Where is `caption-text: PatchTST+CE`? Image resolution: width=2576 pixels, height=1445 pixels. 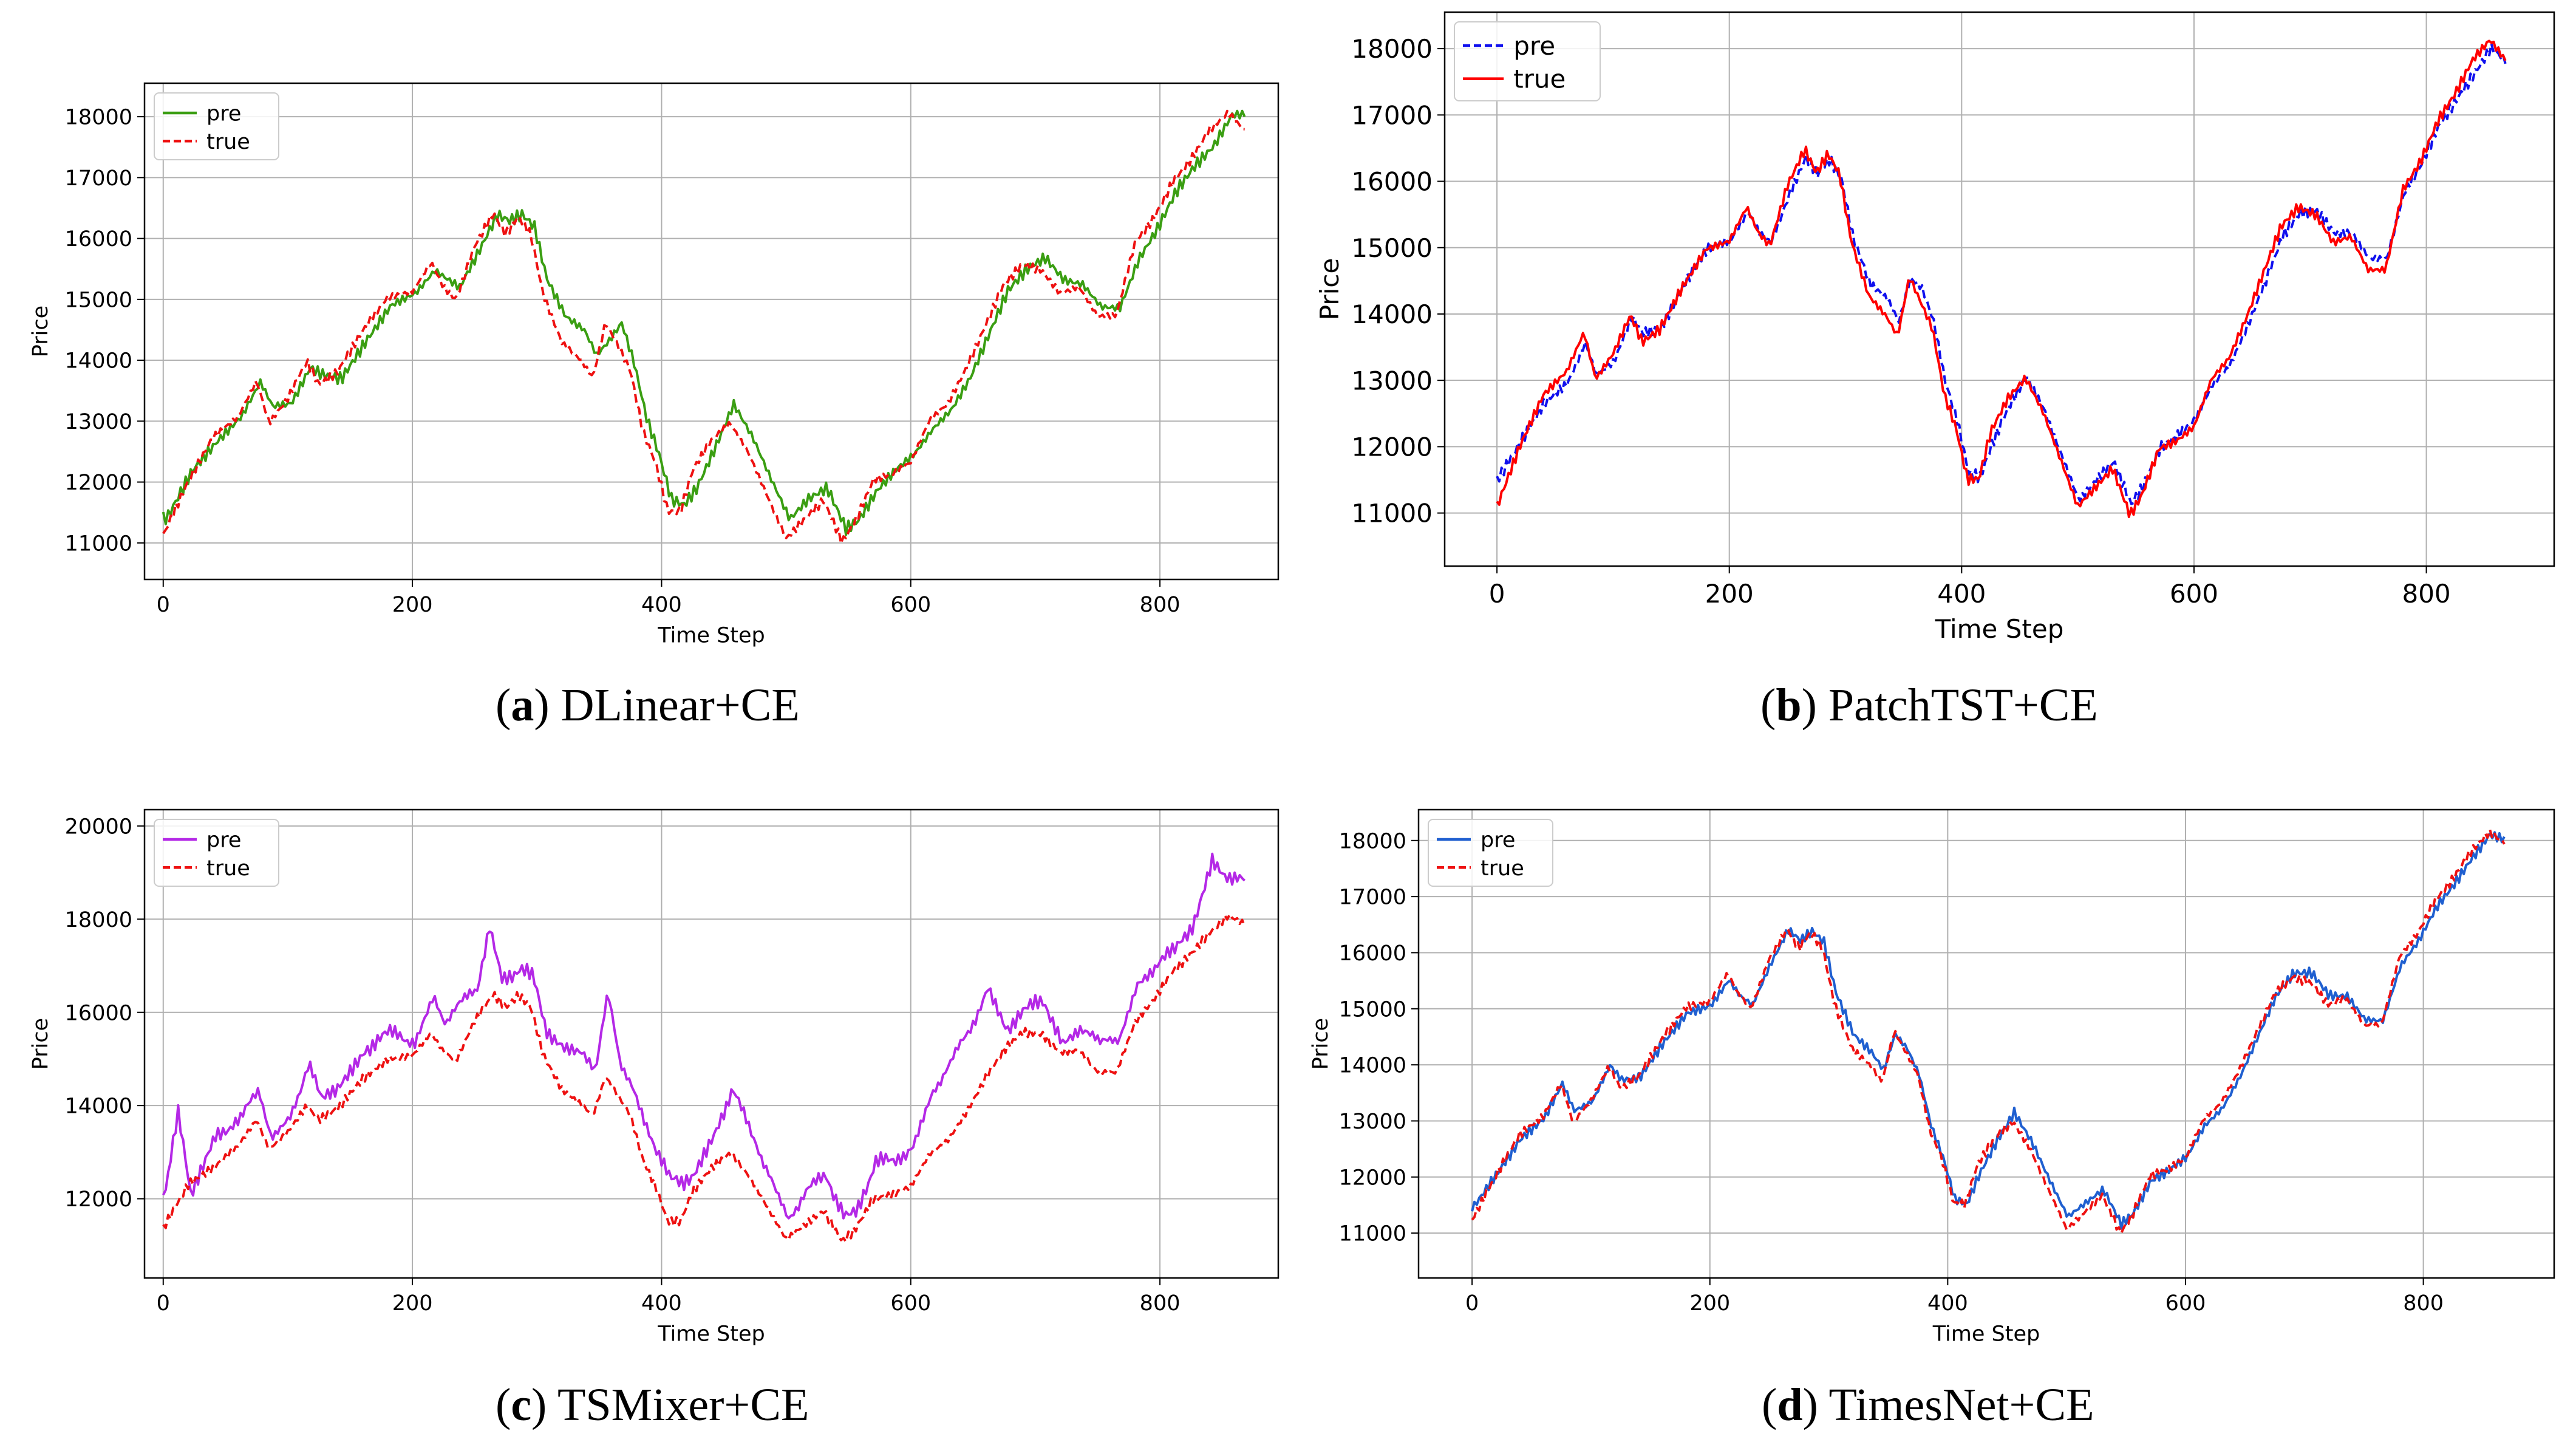 caption-text: PatchTST+CE is located at coordinates (1963, 705).